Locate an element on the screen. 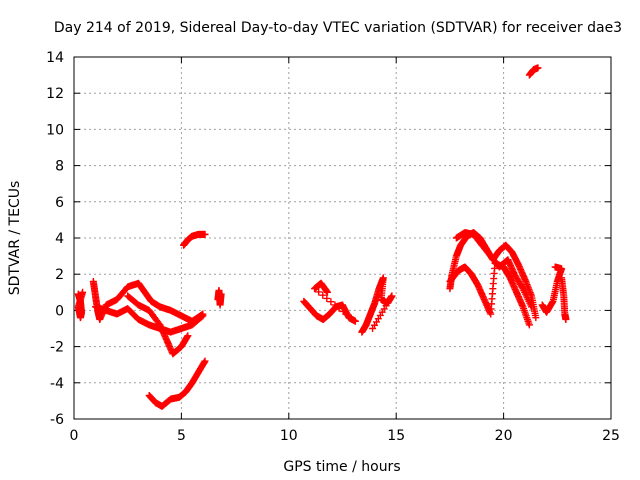  series-arc13 is located at coordinates (552, 289).